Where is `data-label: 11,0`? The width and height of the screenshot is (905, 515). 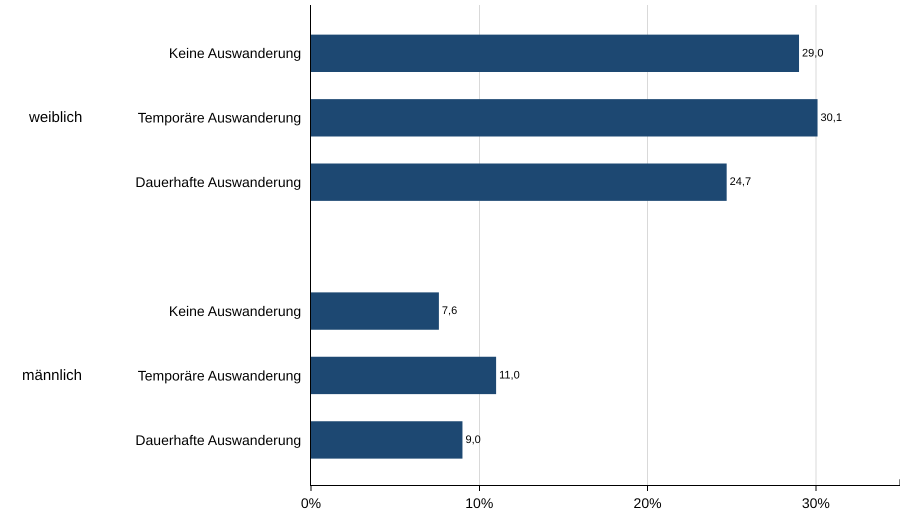
data-label: 11,0 is located at coordinates (509, 375).